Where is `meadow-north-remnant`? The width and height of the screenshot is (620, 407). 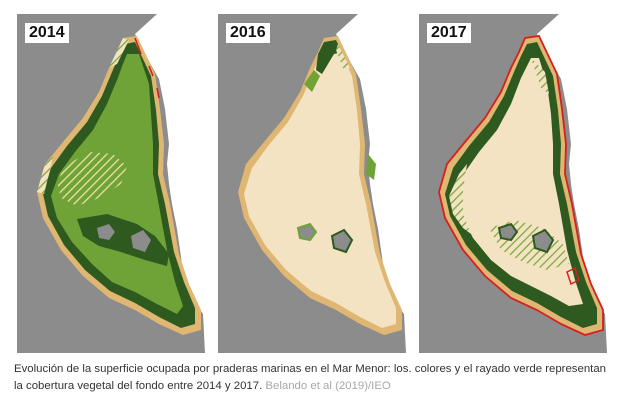 meadow-north-remnant is located at coordinates (329, 57).